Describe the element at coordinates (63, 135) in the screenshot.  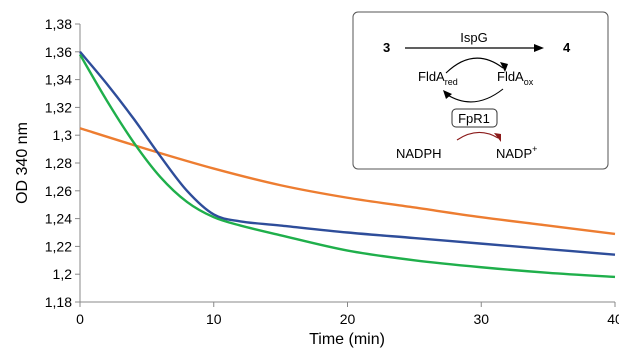
I see `y-tick-label: 1,3` at that location.